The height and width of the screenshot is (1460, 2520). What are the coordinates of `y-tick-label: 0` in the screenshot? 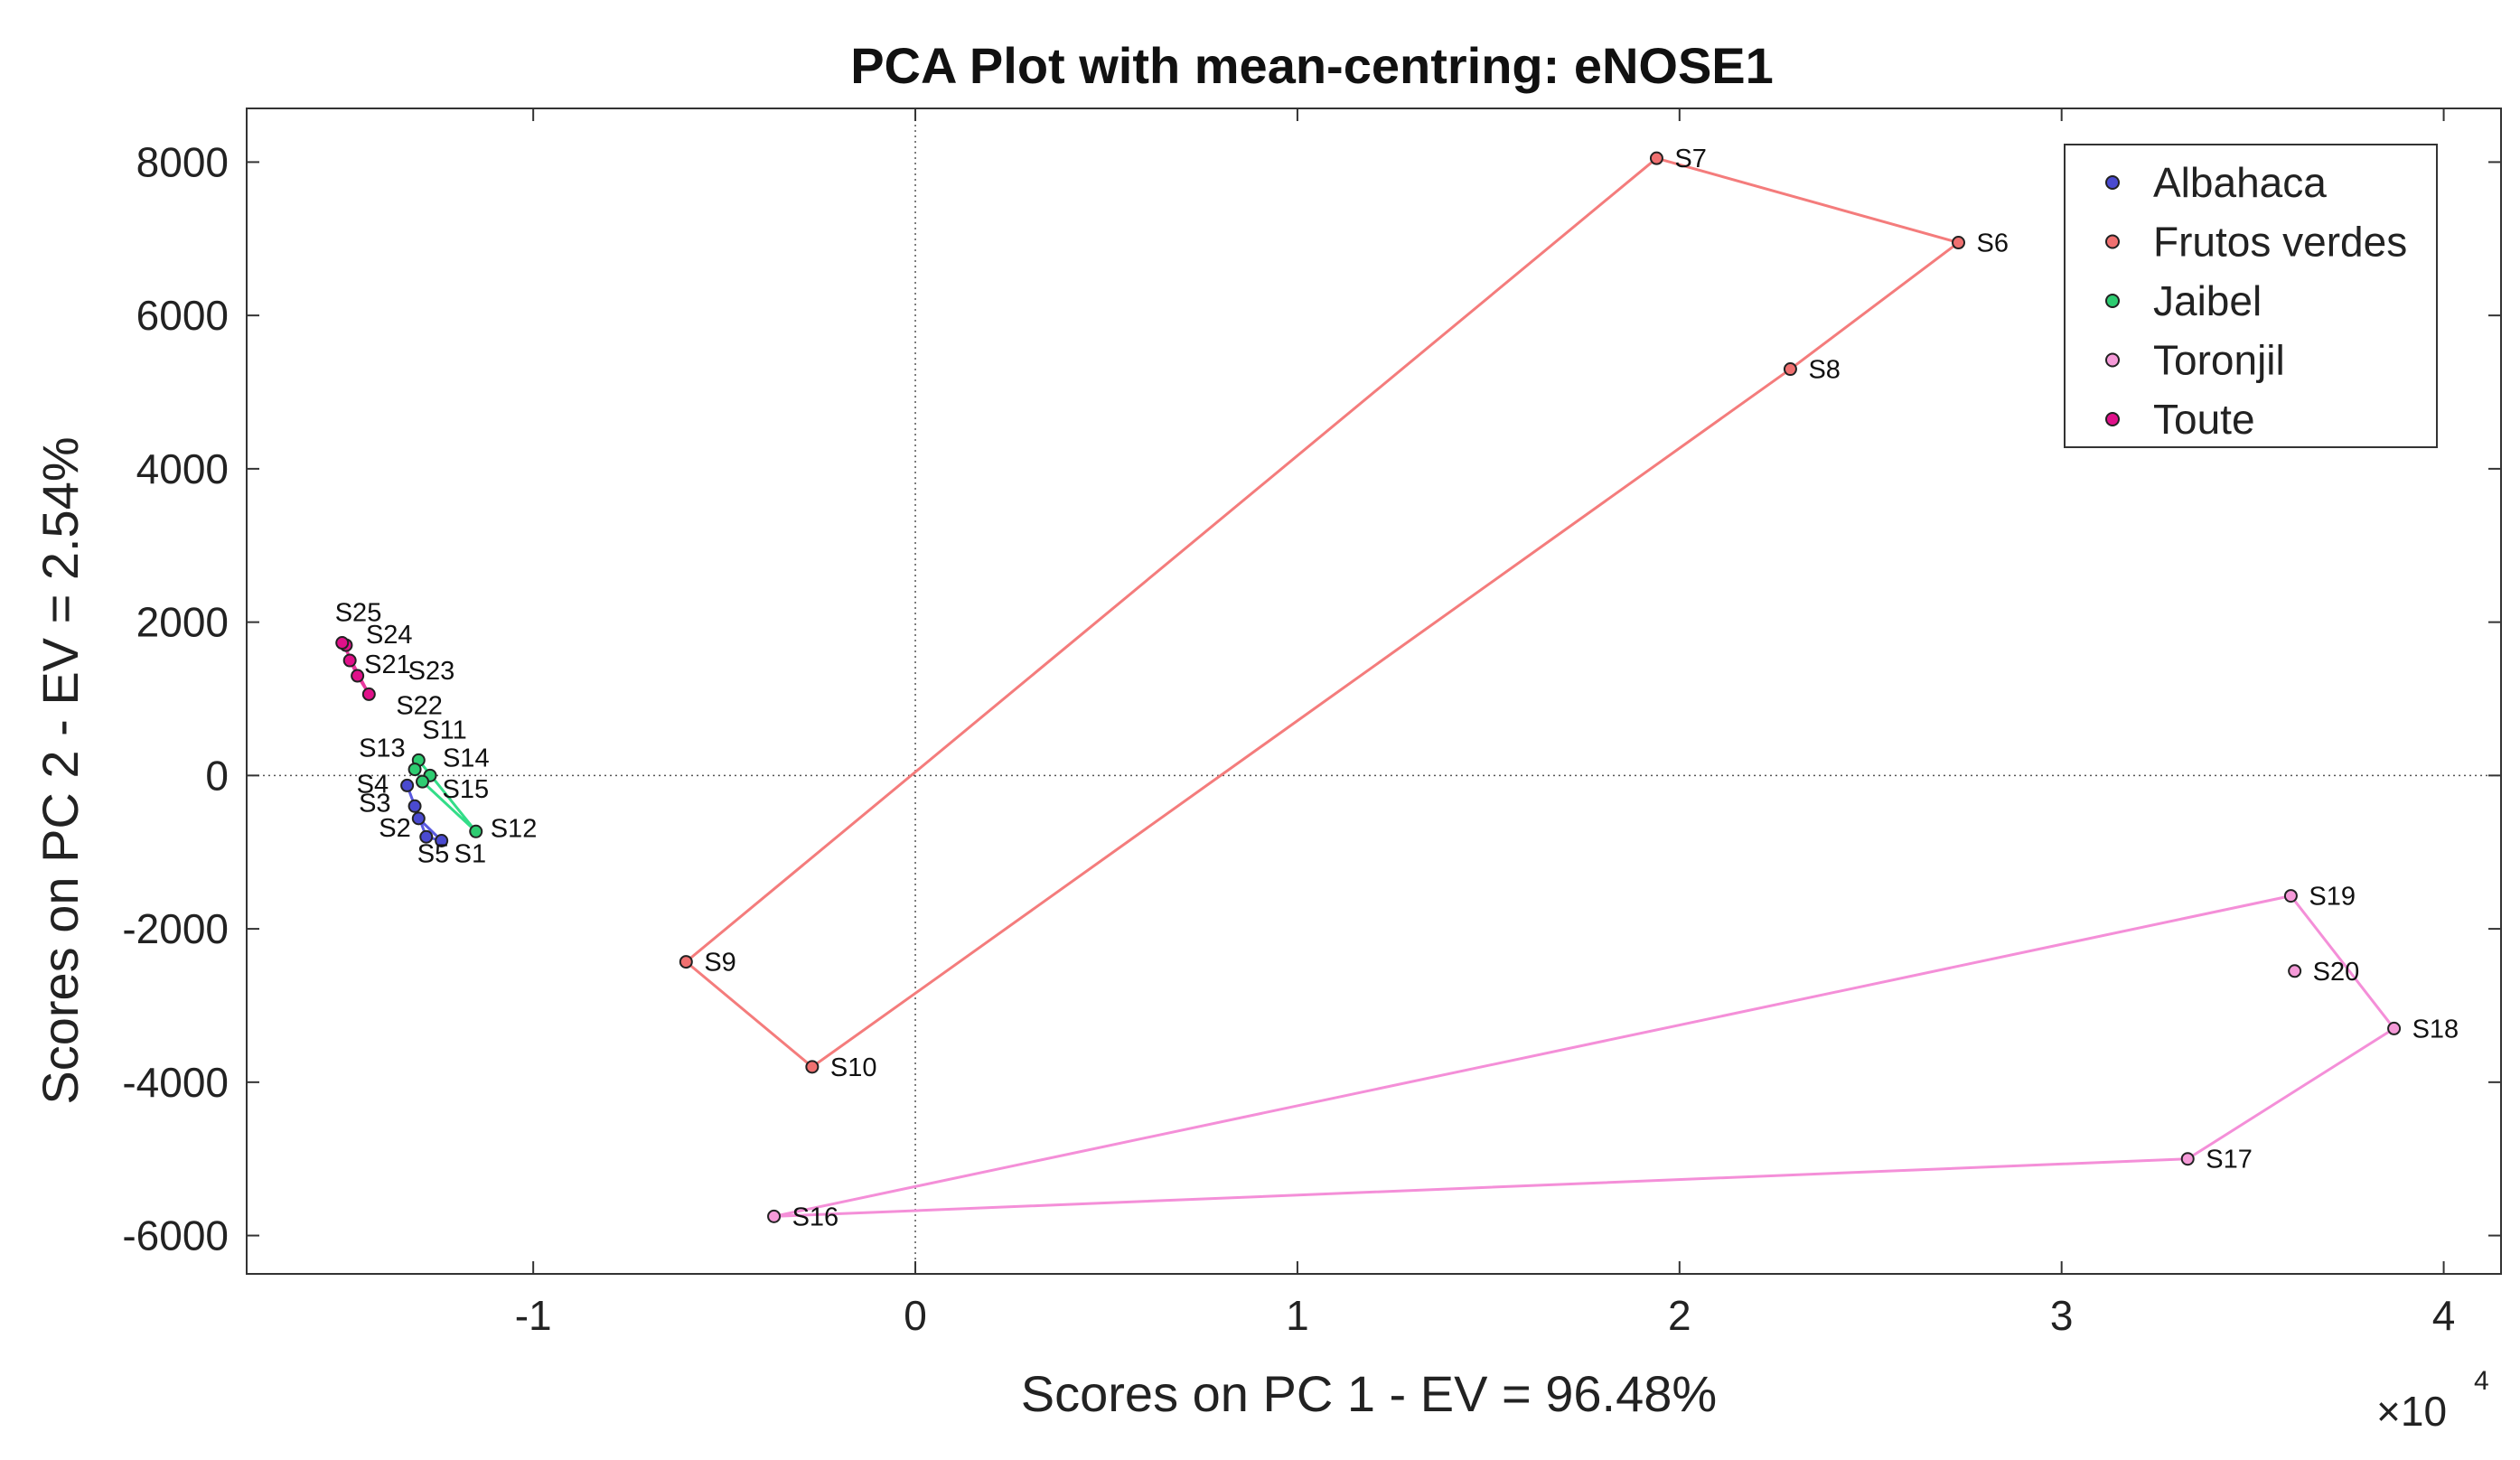 It's located at (217, 775).